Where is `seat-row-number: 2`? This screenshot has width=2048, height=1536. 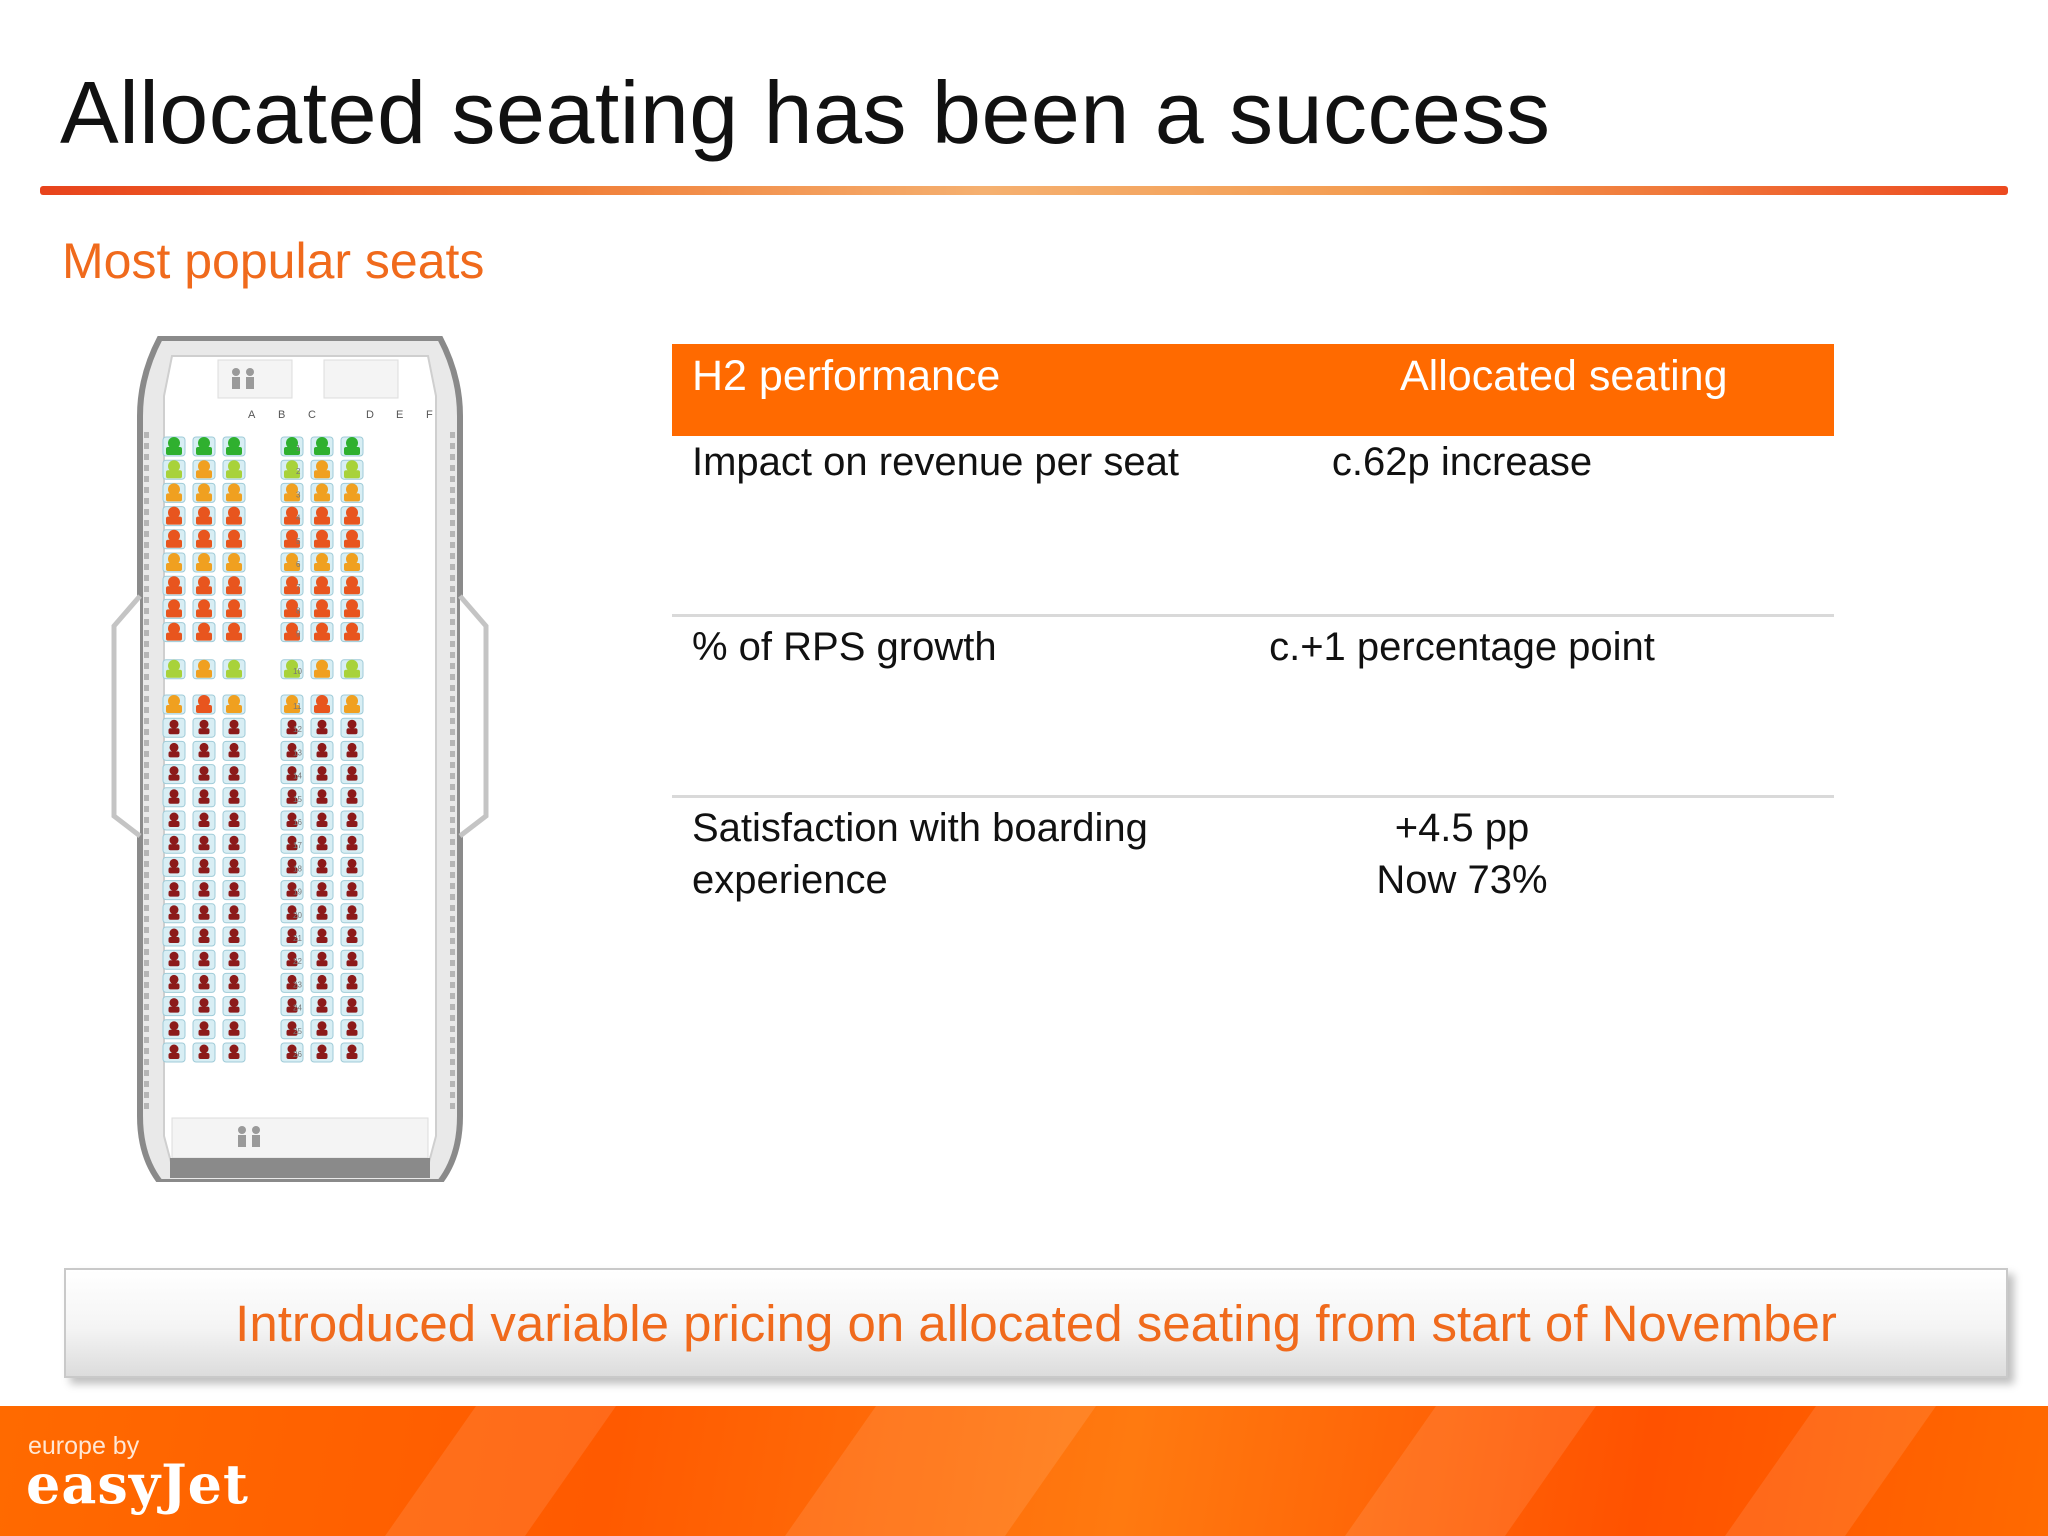
seat-row-number: 2 is located at coordinates (298, 471).